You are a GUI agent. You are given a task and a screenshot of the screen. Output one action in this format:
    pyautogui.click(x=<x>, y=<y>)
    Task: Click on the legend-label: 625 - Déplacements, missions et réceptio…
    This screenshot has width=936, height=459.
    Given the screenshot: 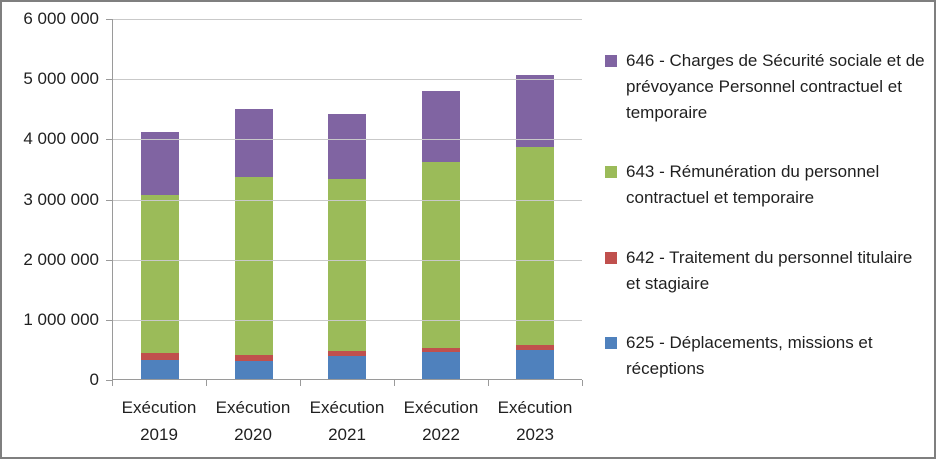 What is the action you would take?
    pyautogui.click(x=749, y=355)
    